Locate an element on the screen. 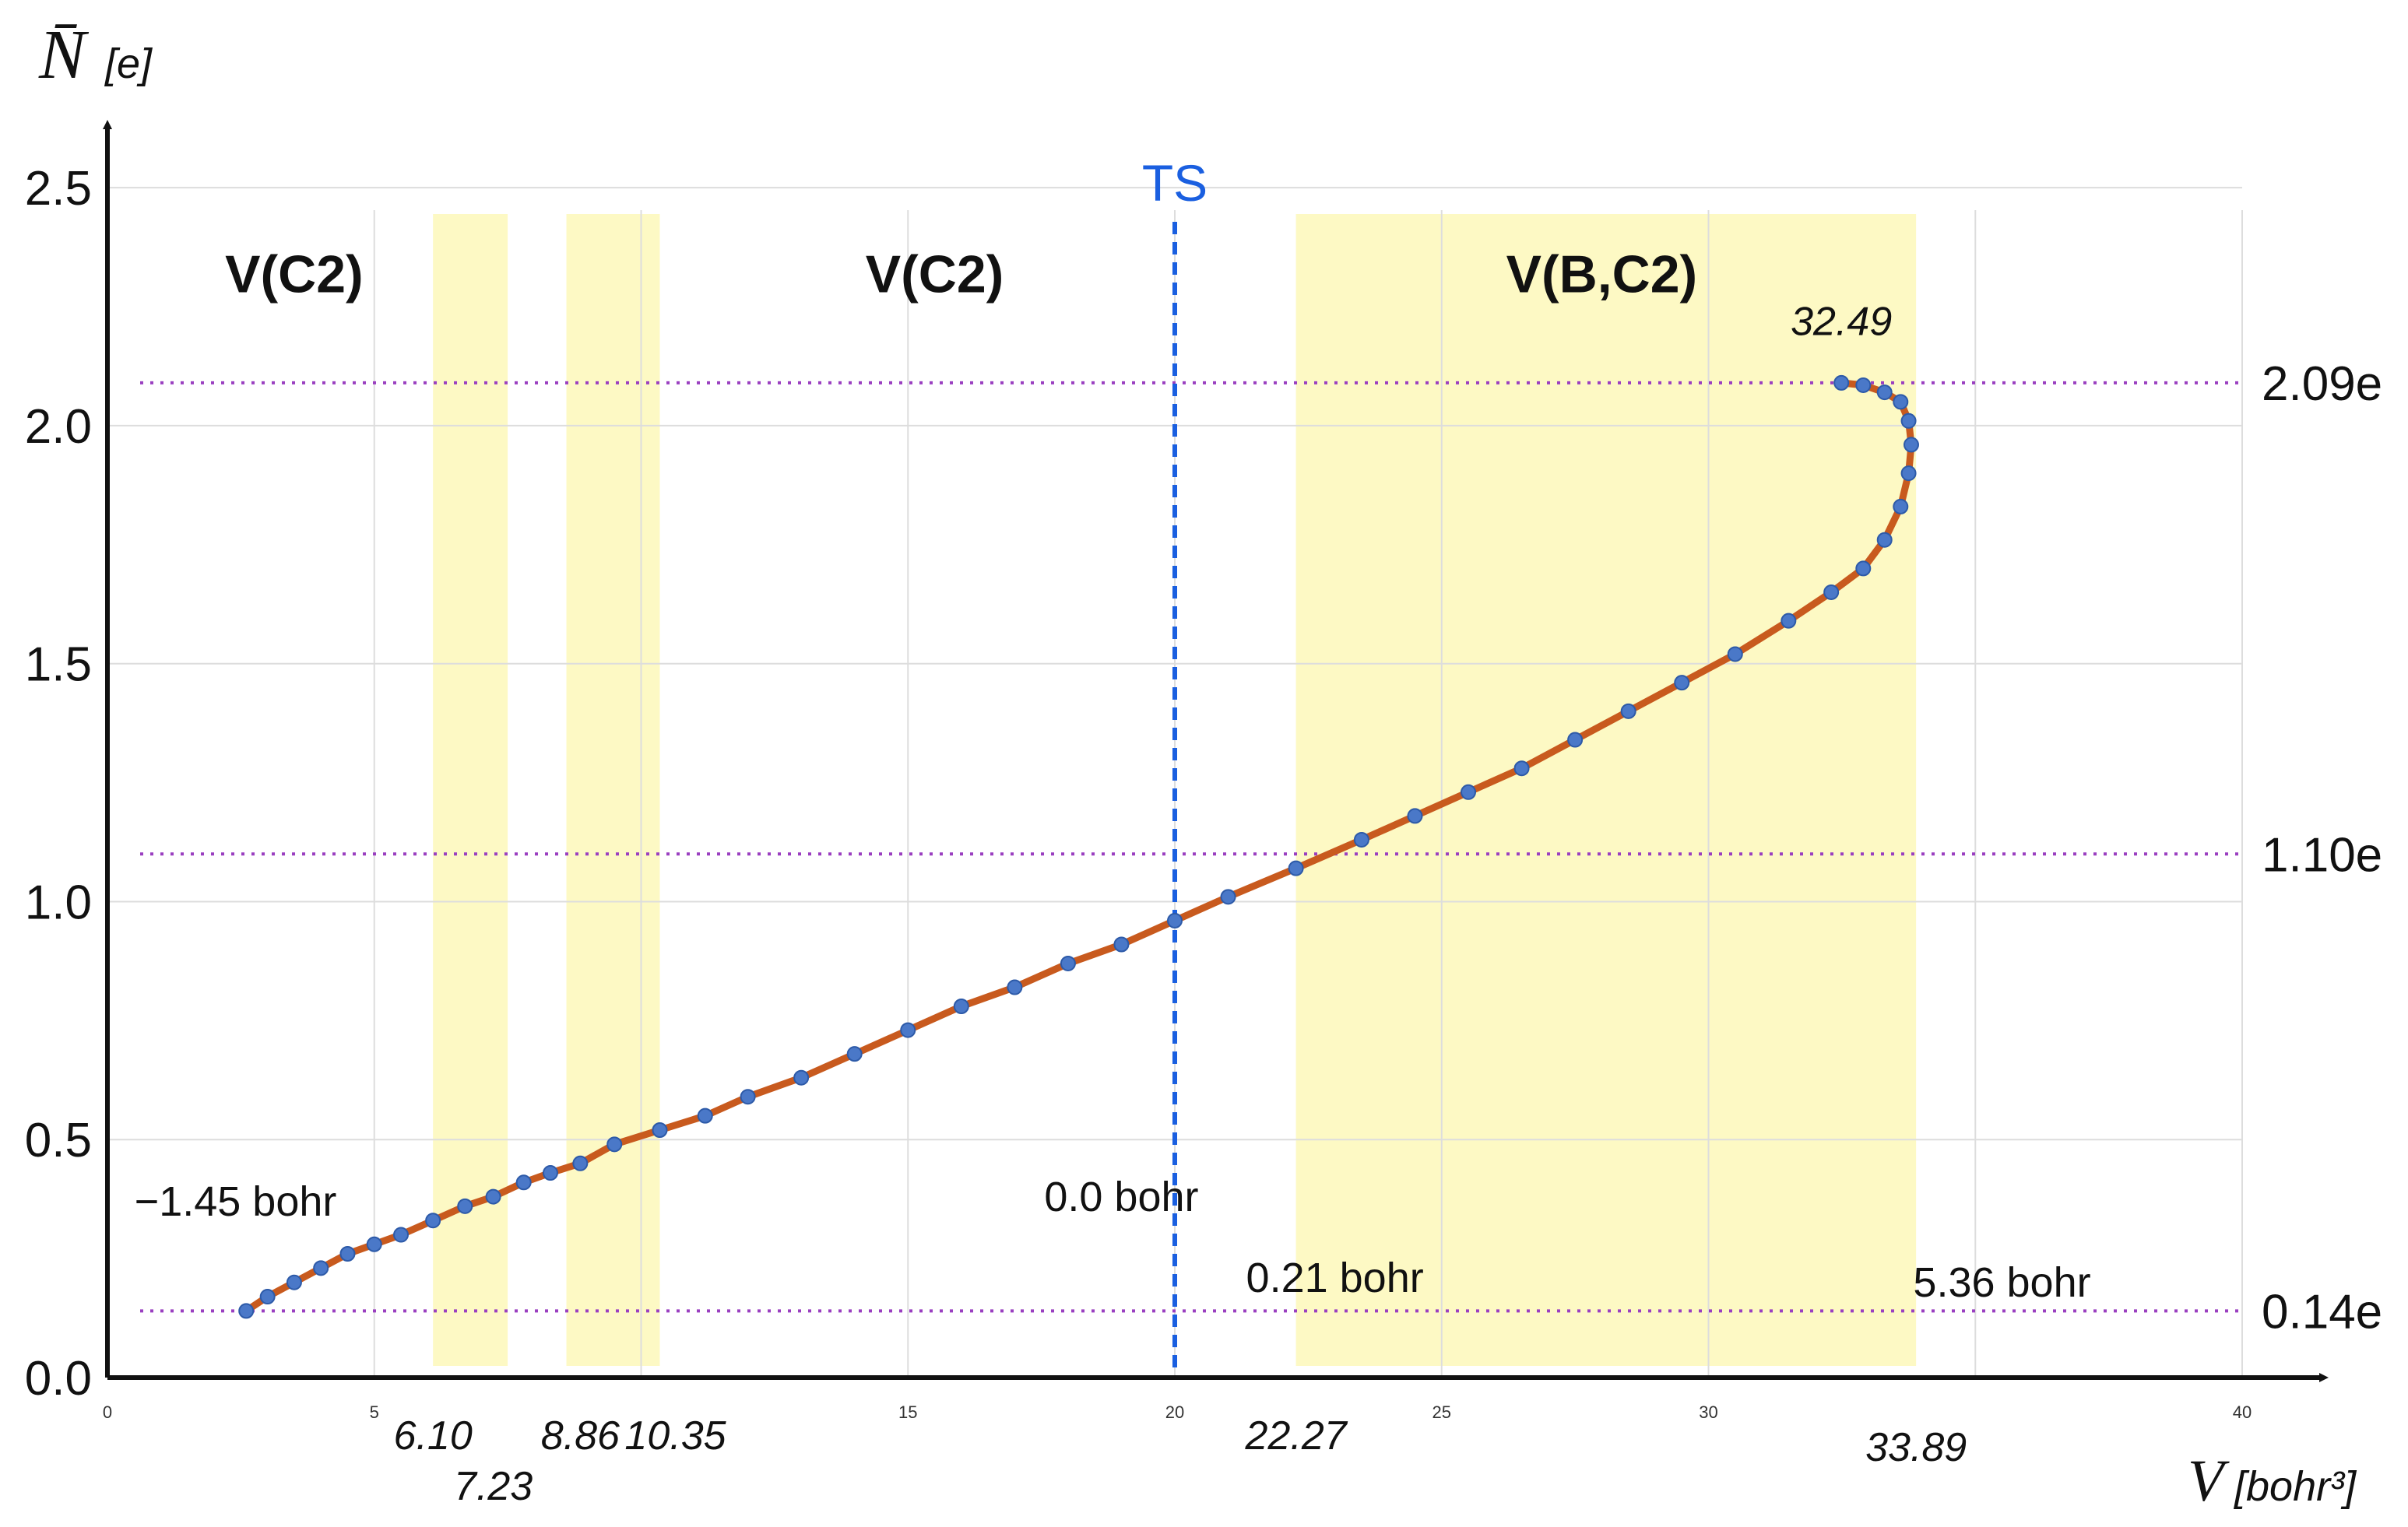 Image resolution: width=2408 pixels, height=1527 pixels. x-tick-label-4: 25 is located at coordinates (1441, 1412).